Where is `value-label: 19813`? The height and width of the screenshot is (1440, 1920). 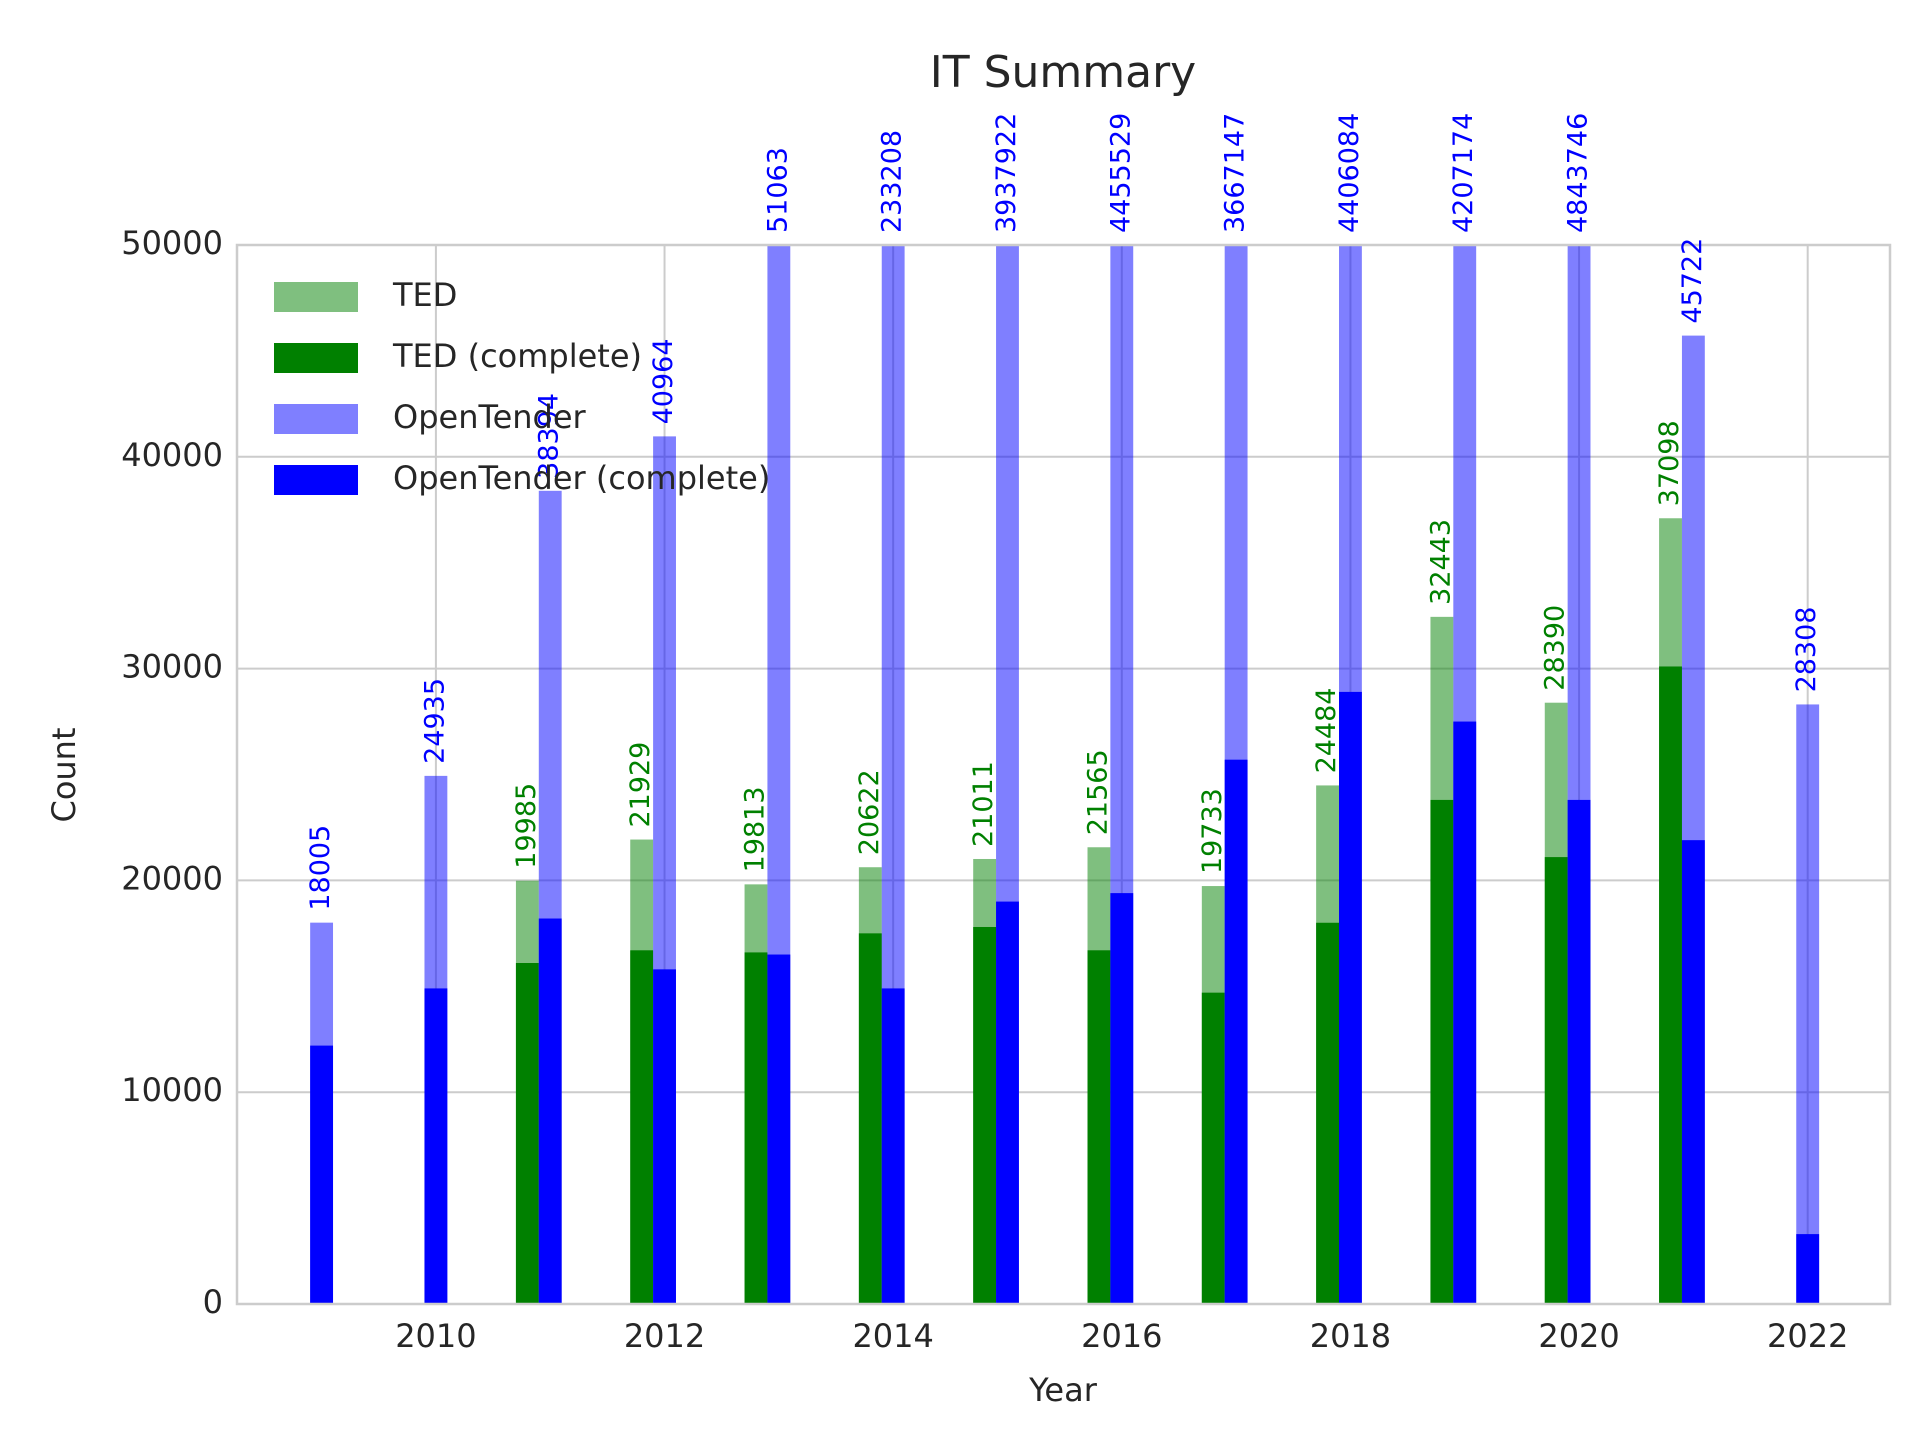 value-label: 19813 is located at coordinates (754, 829).